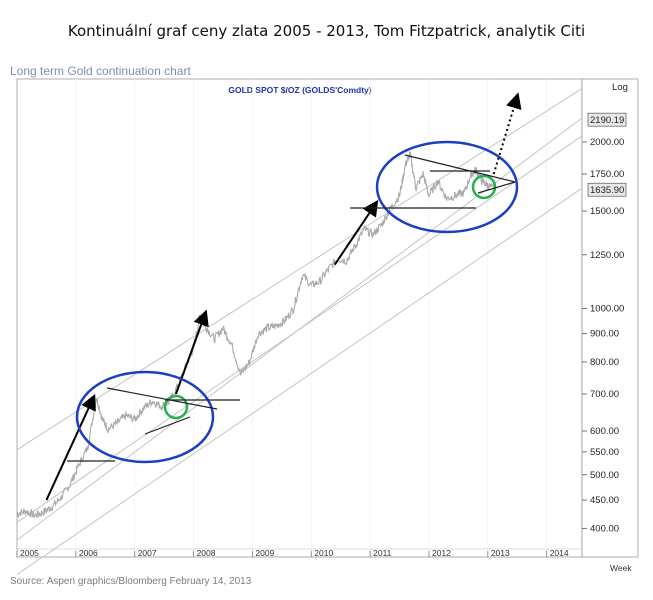 The image size is (653, 600). What do you see at coordinates (500, 553) in the screenshot?
I see `x-tick-label: 2013` at bounding box center [500, 553].